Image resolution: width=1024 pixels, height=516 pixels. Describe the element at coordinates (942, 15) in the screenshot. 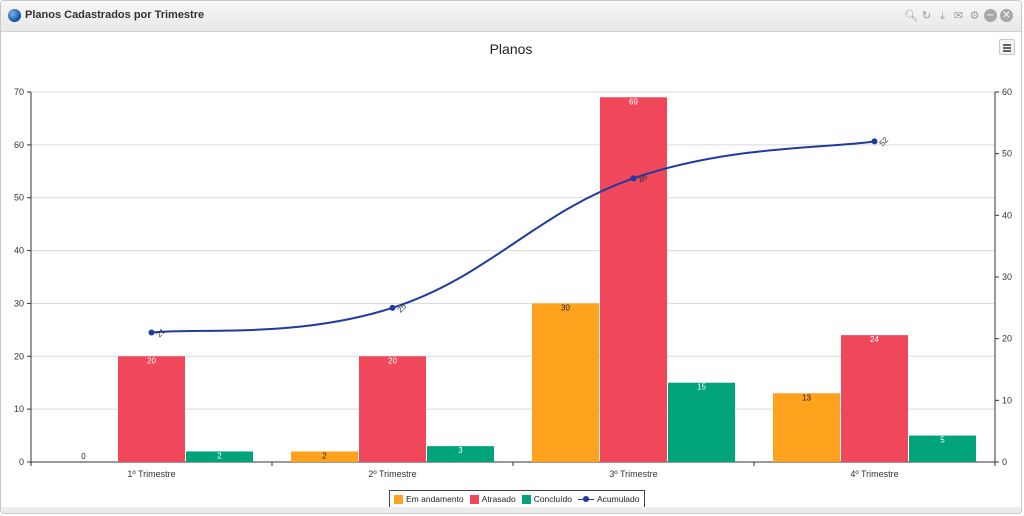

I see `download-icon: ⤓` at that location.